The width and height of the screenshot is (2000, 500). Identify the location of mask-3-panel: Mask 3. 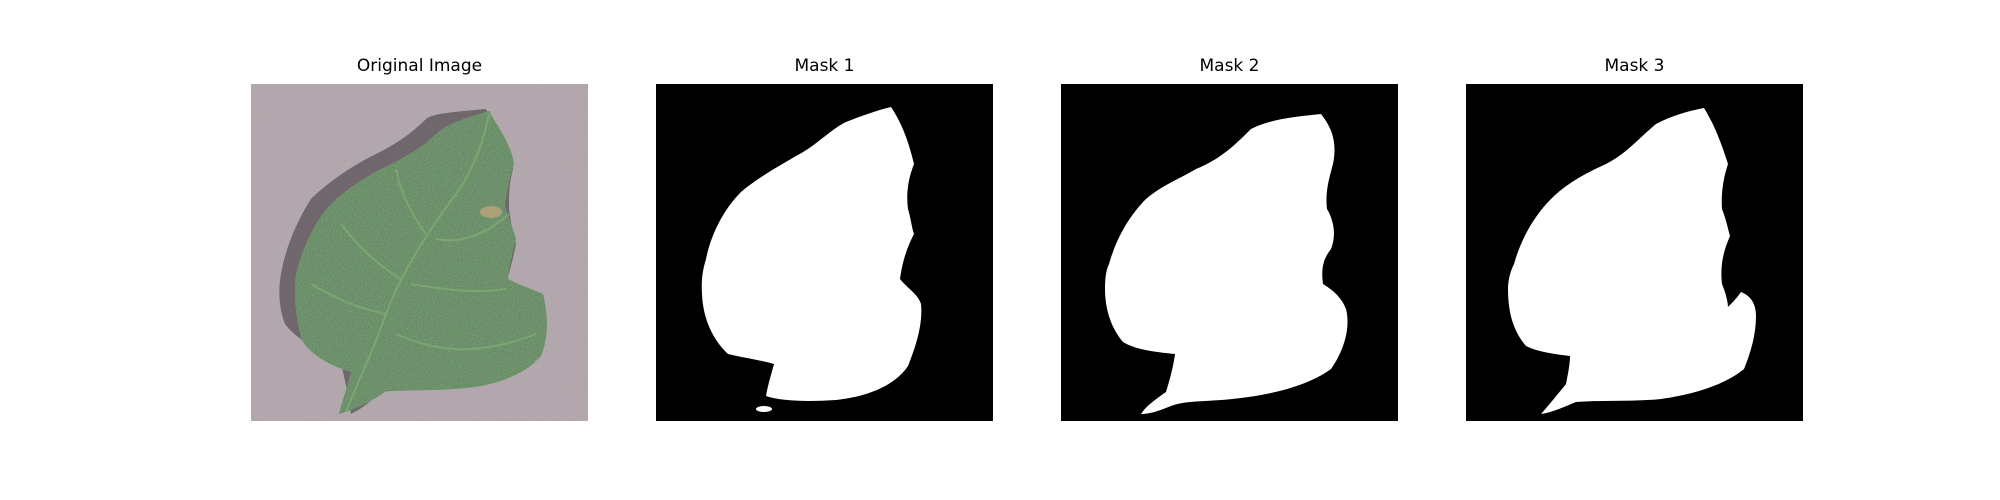
(1634, 238).